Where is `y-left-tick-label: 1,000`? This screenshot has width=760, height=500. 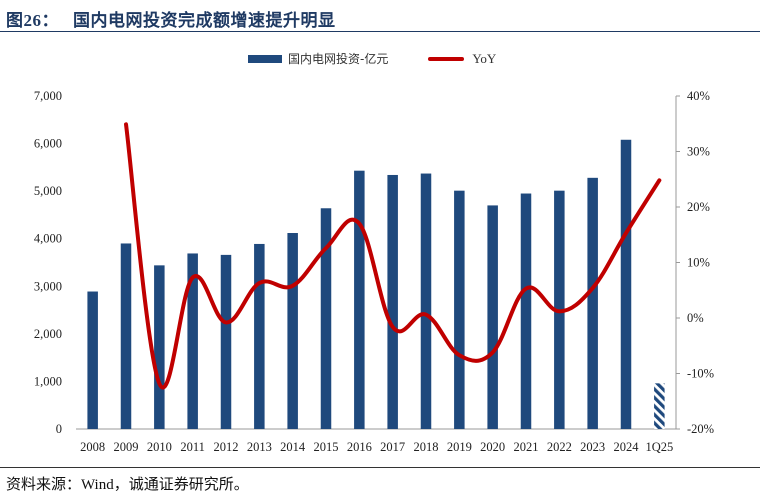
y-left-tick-label: 1,000 is located at coordinates (48, 381).